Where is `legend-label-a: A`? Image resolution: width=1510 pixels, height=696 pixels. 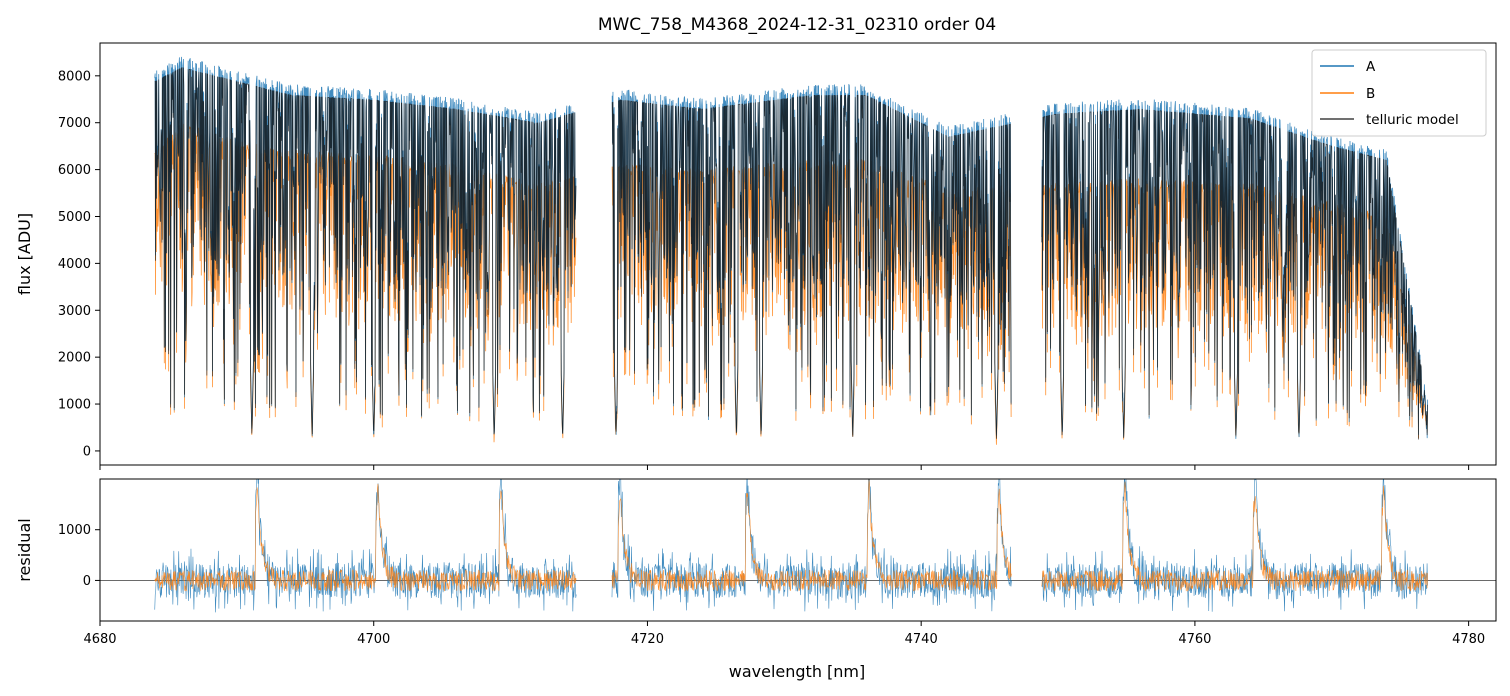 legend-label-a: A is located at coordinates (1371, 67).